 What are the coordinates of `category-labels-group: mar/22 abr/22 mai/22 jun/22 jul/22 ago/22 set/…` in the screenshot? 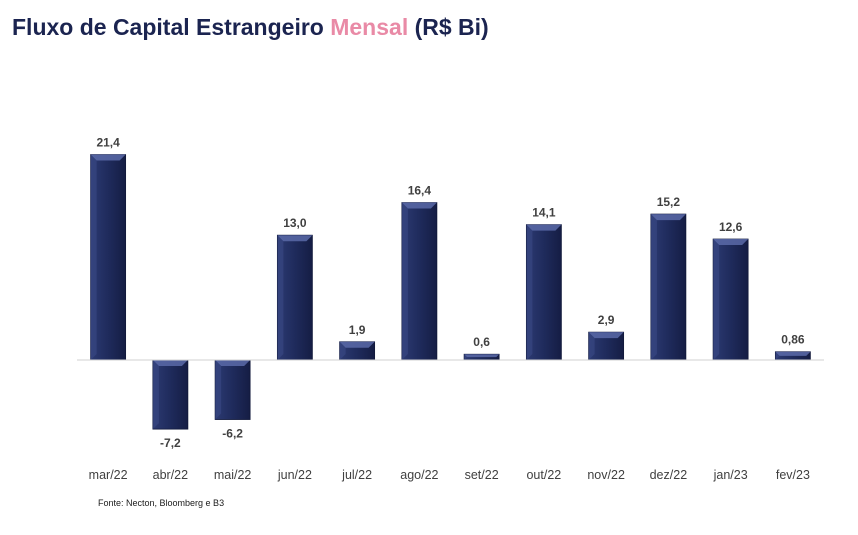 It's located at (449, 475).